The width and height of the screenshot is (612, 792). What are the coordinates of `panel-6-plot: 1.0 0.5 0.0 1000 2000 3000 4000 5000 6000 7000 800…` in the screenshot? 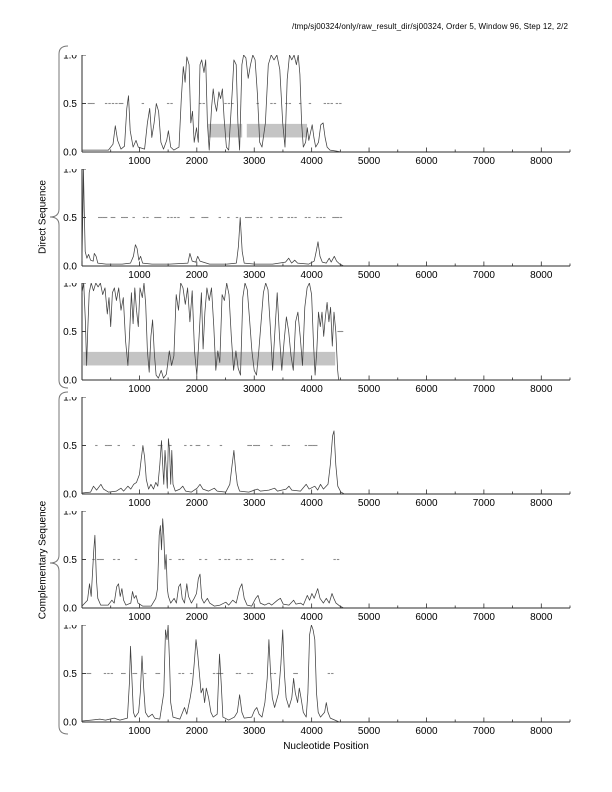 It's located at (317, 681).